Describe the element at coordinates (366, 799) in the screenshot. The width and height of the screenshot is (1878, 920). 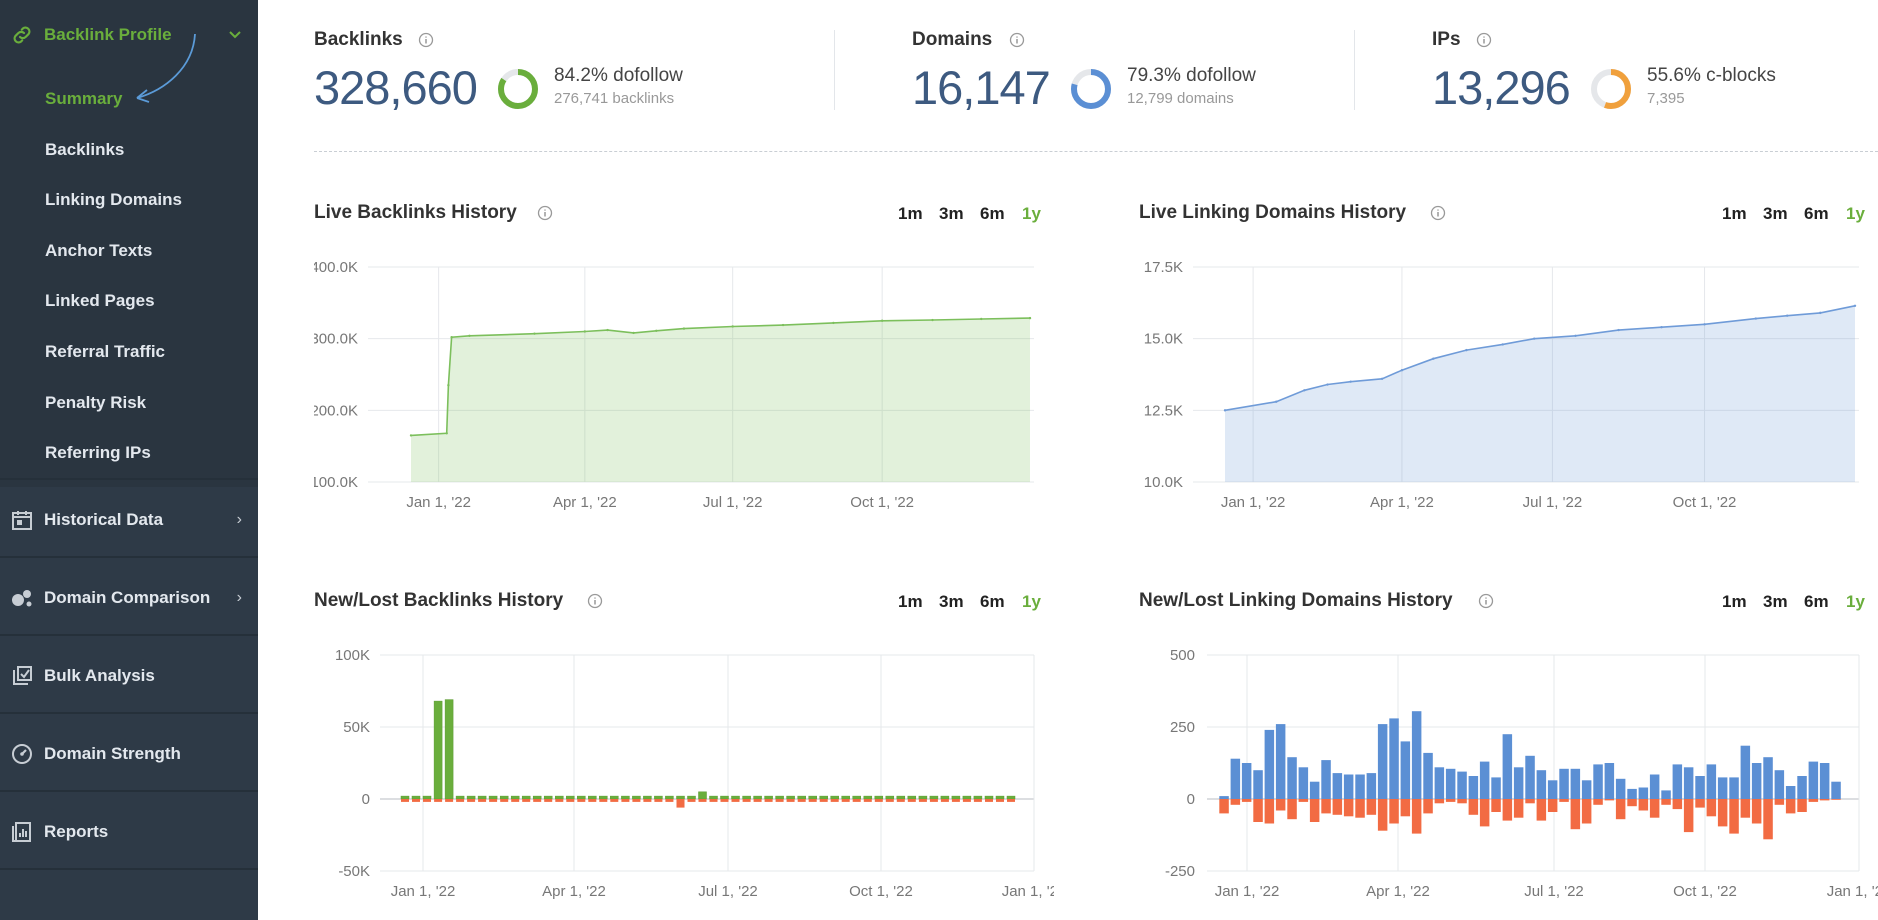
I see `y-tick-label: 0` at that location.